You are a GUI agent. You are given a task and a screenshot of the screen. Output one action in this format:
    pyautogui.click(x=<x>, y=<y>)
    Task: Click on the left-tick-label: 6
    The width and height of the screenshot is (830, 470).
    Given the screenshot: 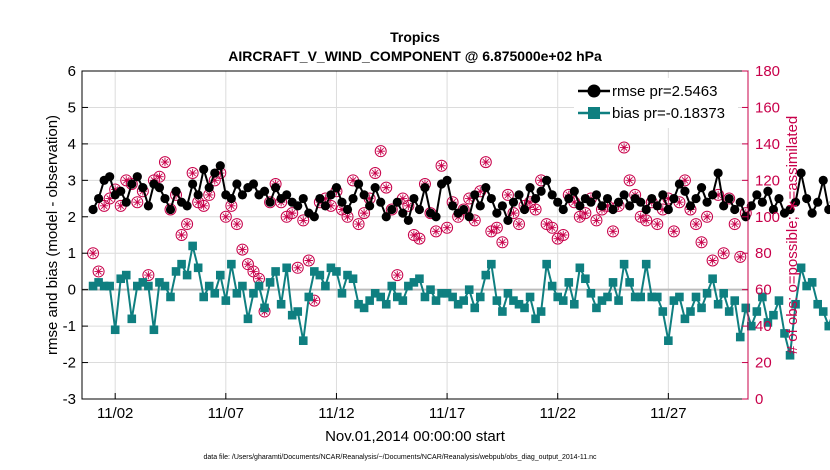 What is the action you would take?
    pyautogui.click(x=72, y=71)
    